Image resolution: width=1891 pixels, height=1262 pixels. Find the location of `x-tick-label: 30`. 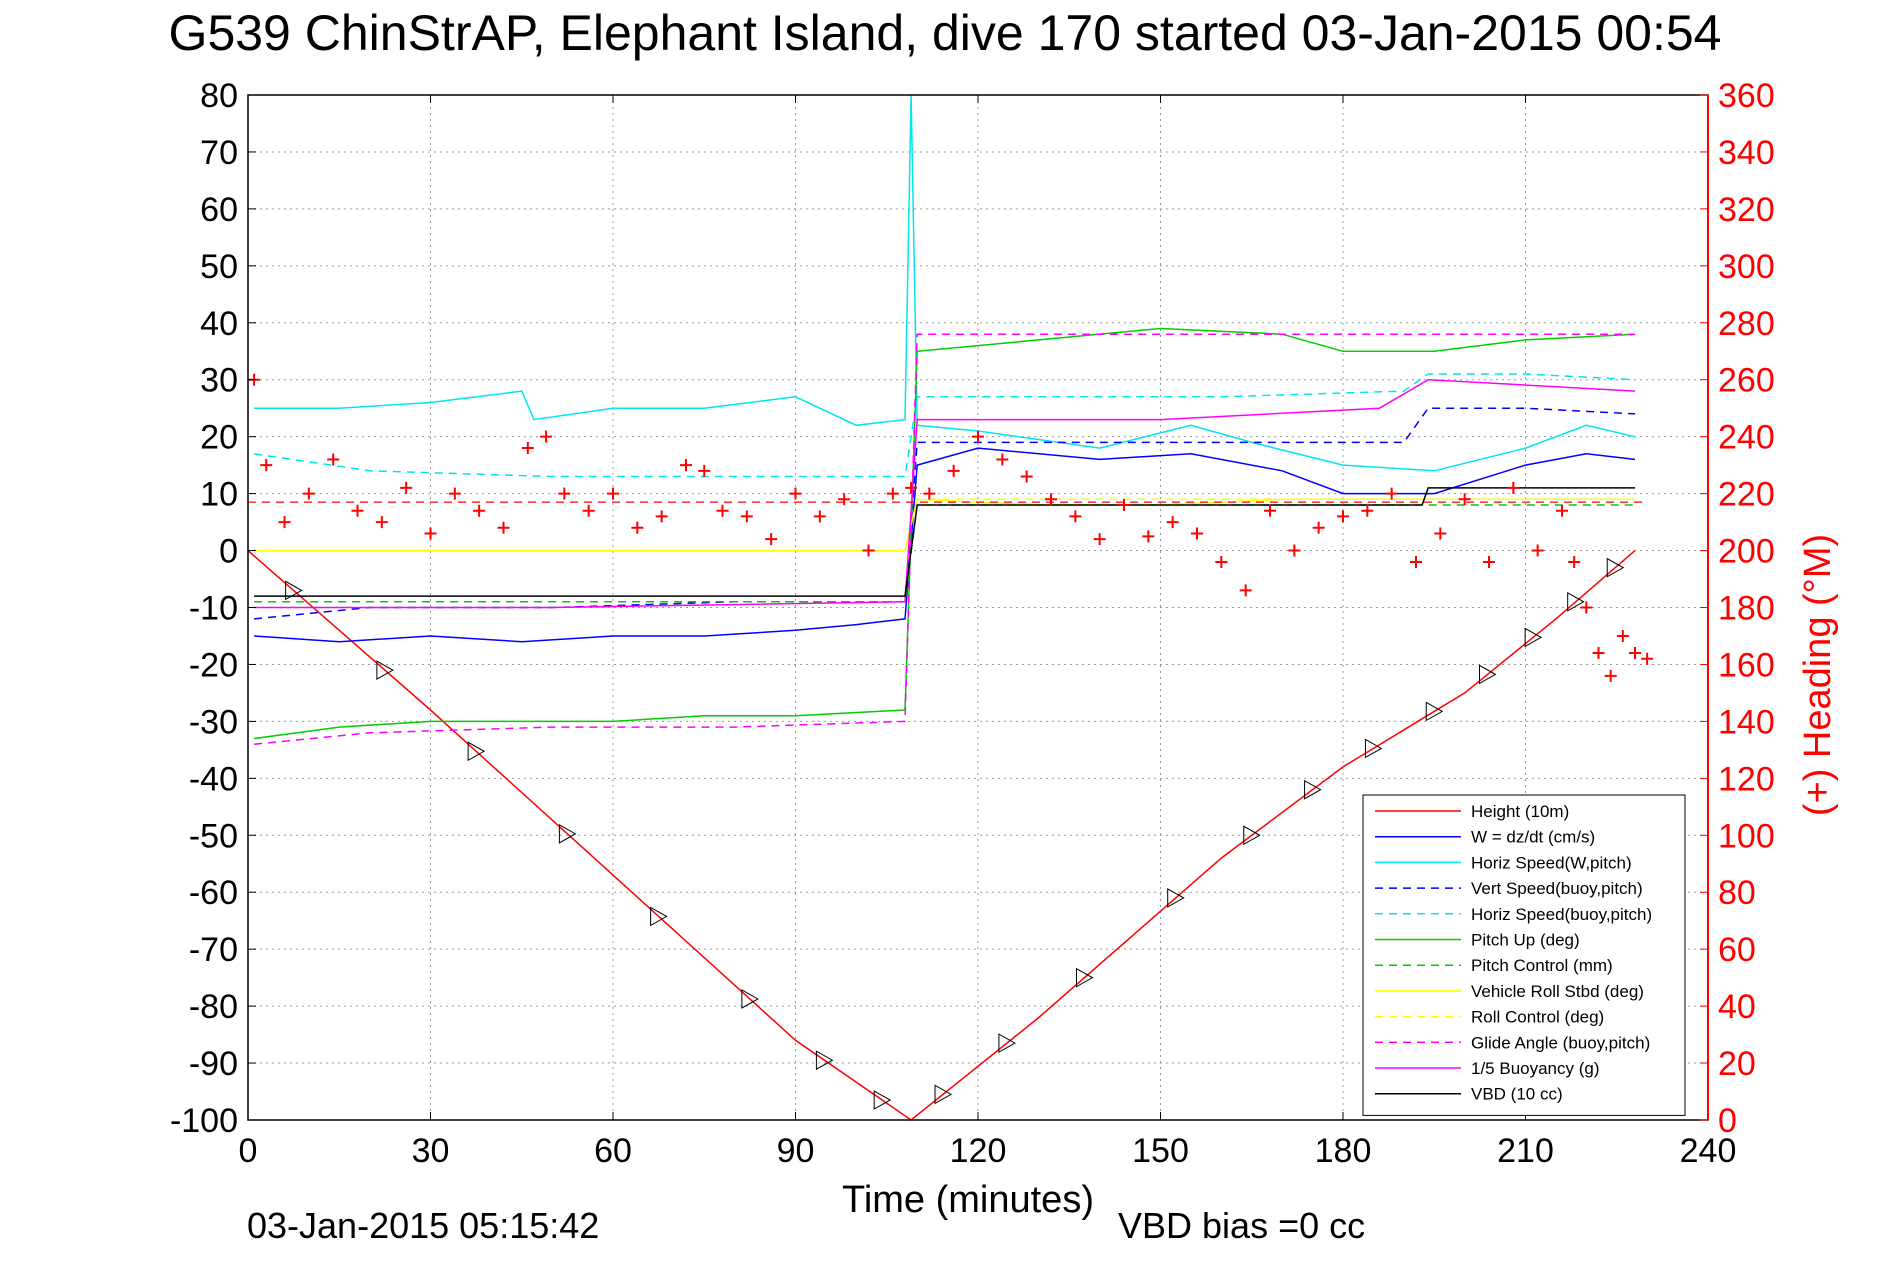

x-tick-label: 30 is located at coordinates (431, 1151).